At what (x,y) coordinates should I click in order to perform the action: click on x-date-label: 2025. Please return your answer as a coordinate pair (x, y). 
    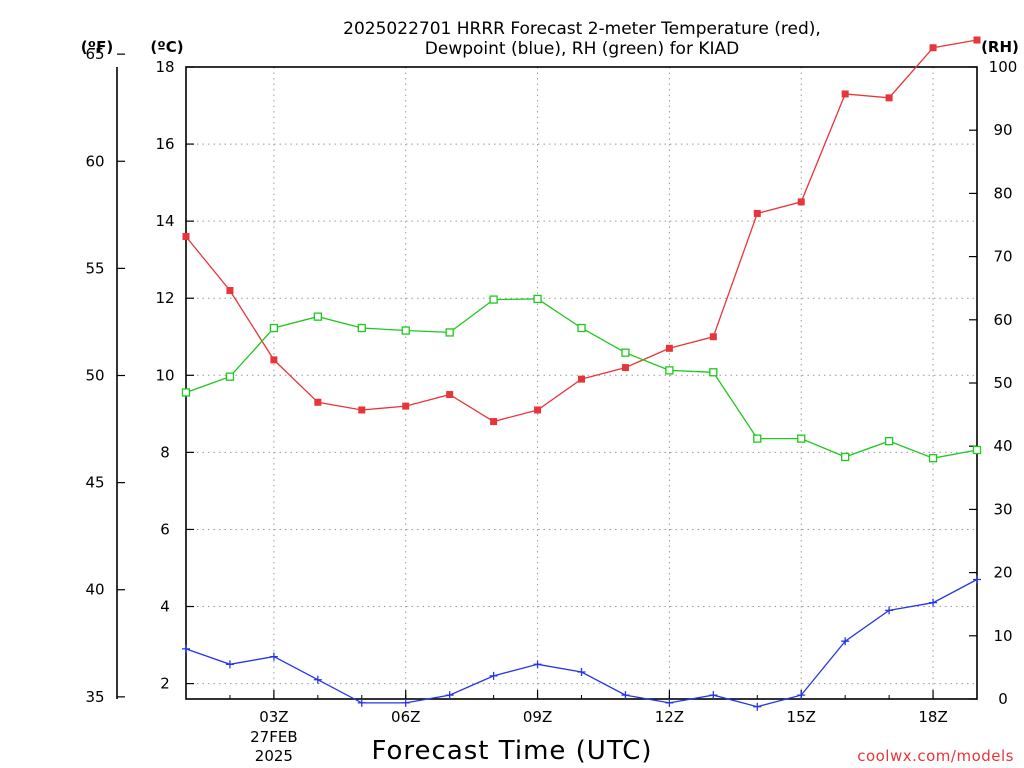
    Looking at the image, I should click on (274, 756).